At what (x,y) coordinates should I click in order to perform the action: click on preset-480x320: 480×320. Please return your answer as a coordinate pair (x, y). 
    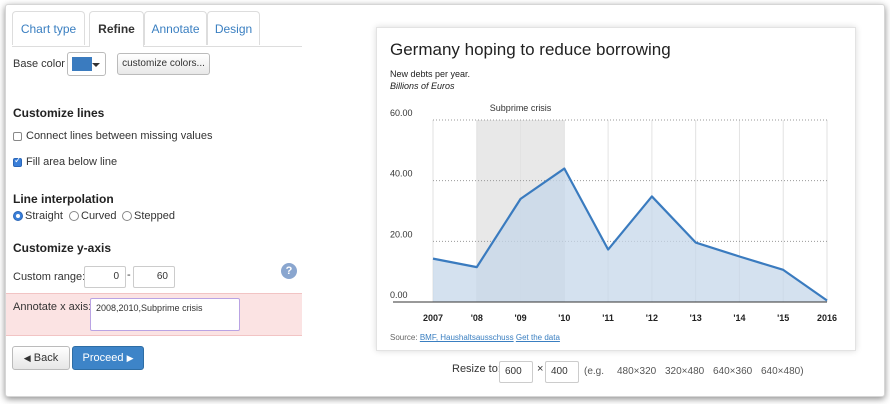
    Looking at the image, I should click on (637, 371).